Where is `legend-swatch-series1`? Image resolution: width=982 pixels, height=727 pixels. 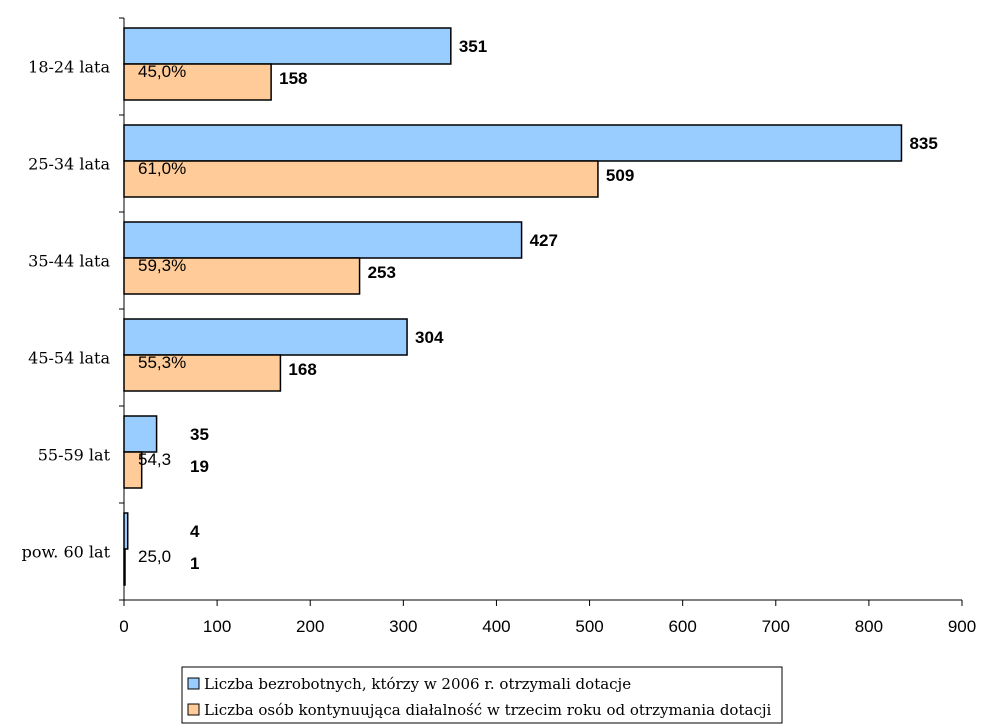
legend-swatch-series1 is located at coordinates (193, 683).